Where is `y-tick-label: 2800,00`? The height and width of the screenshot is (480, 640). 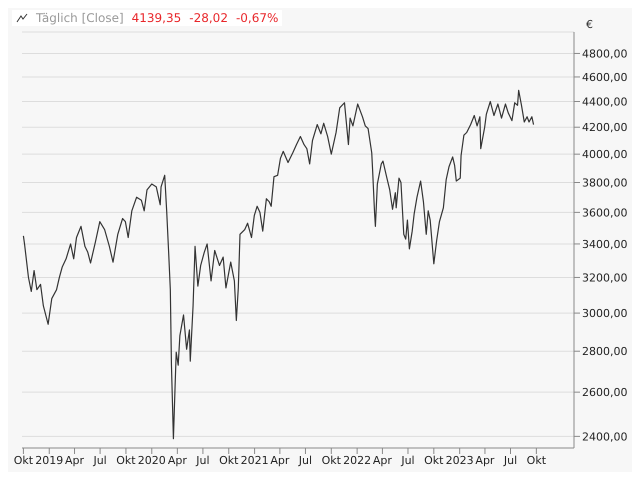 y-tick-label: 2800,00 is located at coordinates (605, 351).